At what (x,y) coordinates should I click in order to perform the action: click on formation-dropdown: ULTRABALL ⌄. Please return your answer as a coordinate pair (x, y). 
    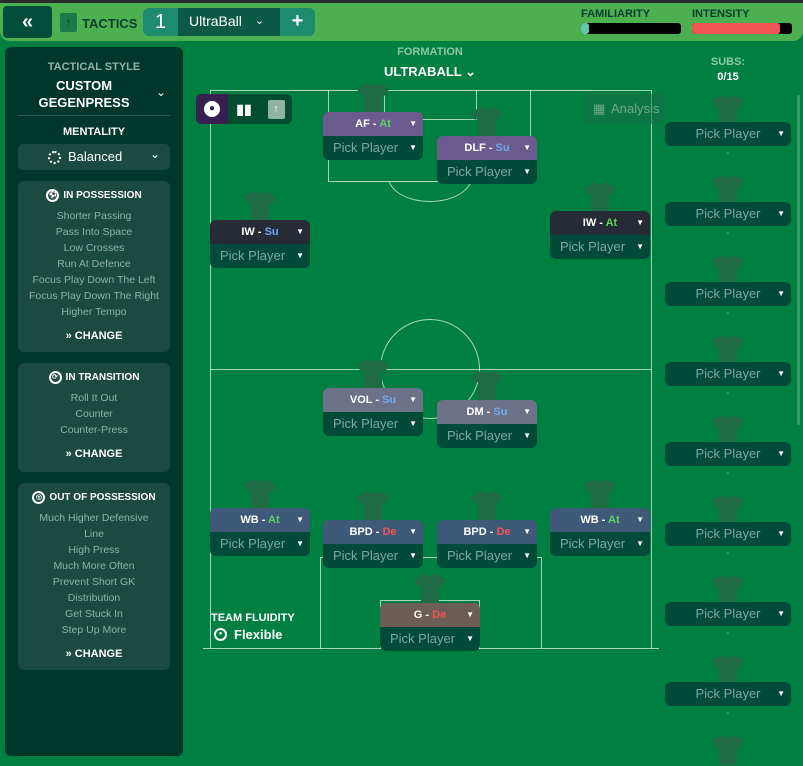
    Looking at the image, I should click on (430, 71).